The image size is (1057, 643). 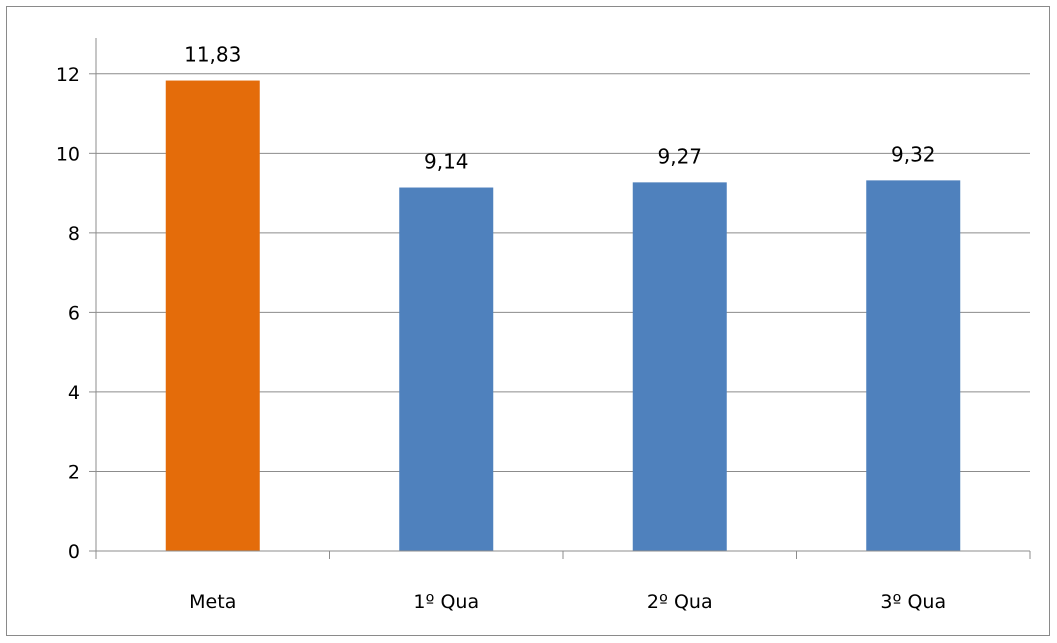 I want to click on y-tick-label: 12, so click(x=68, y=75).